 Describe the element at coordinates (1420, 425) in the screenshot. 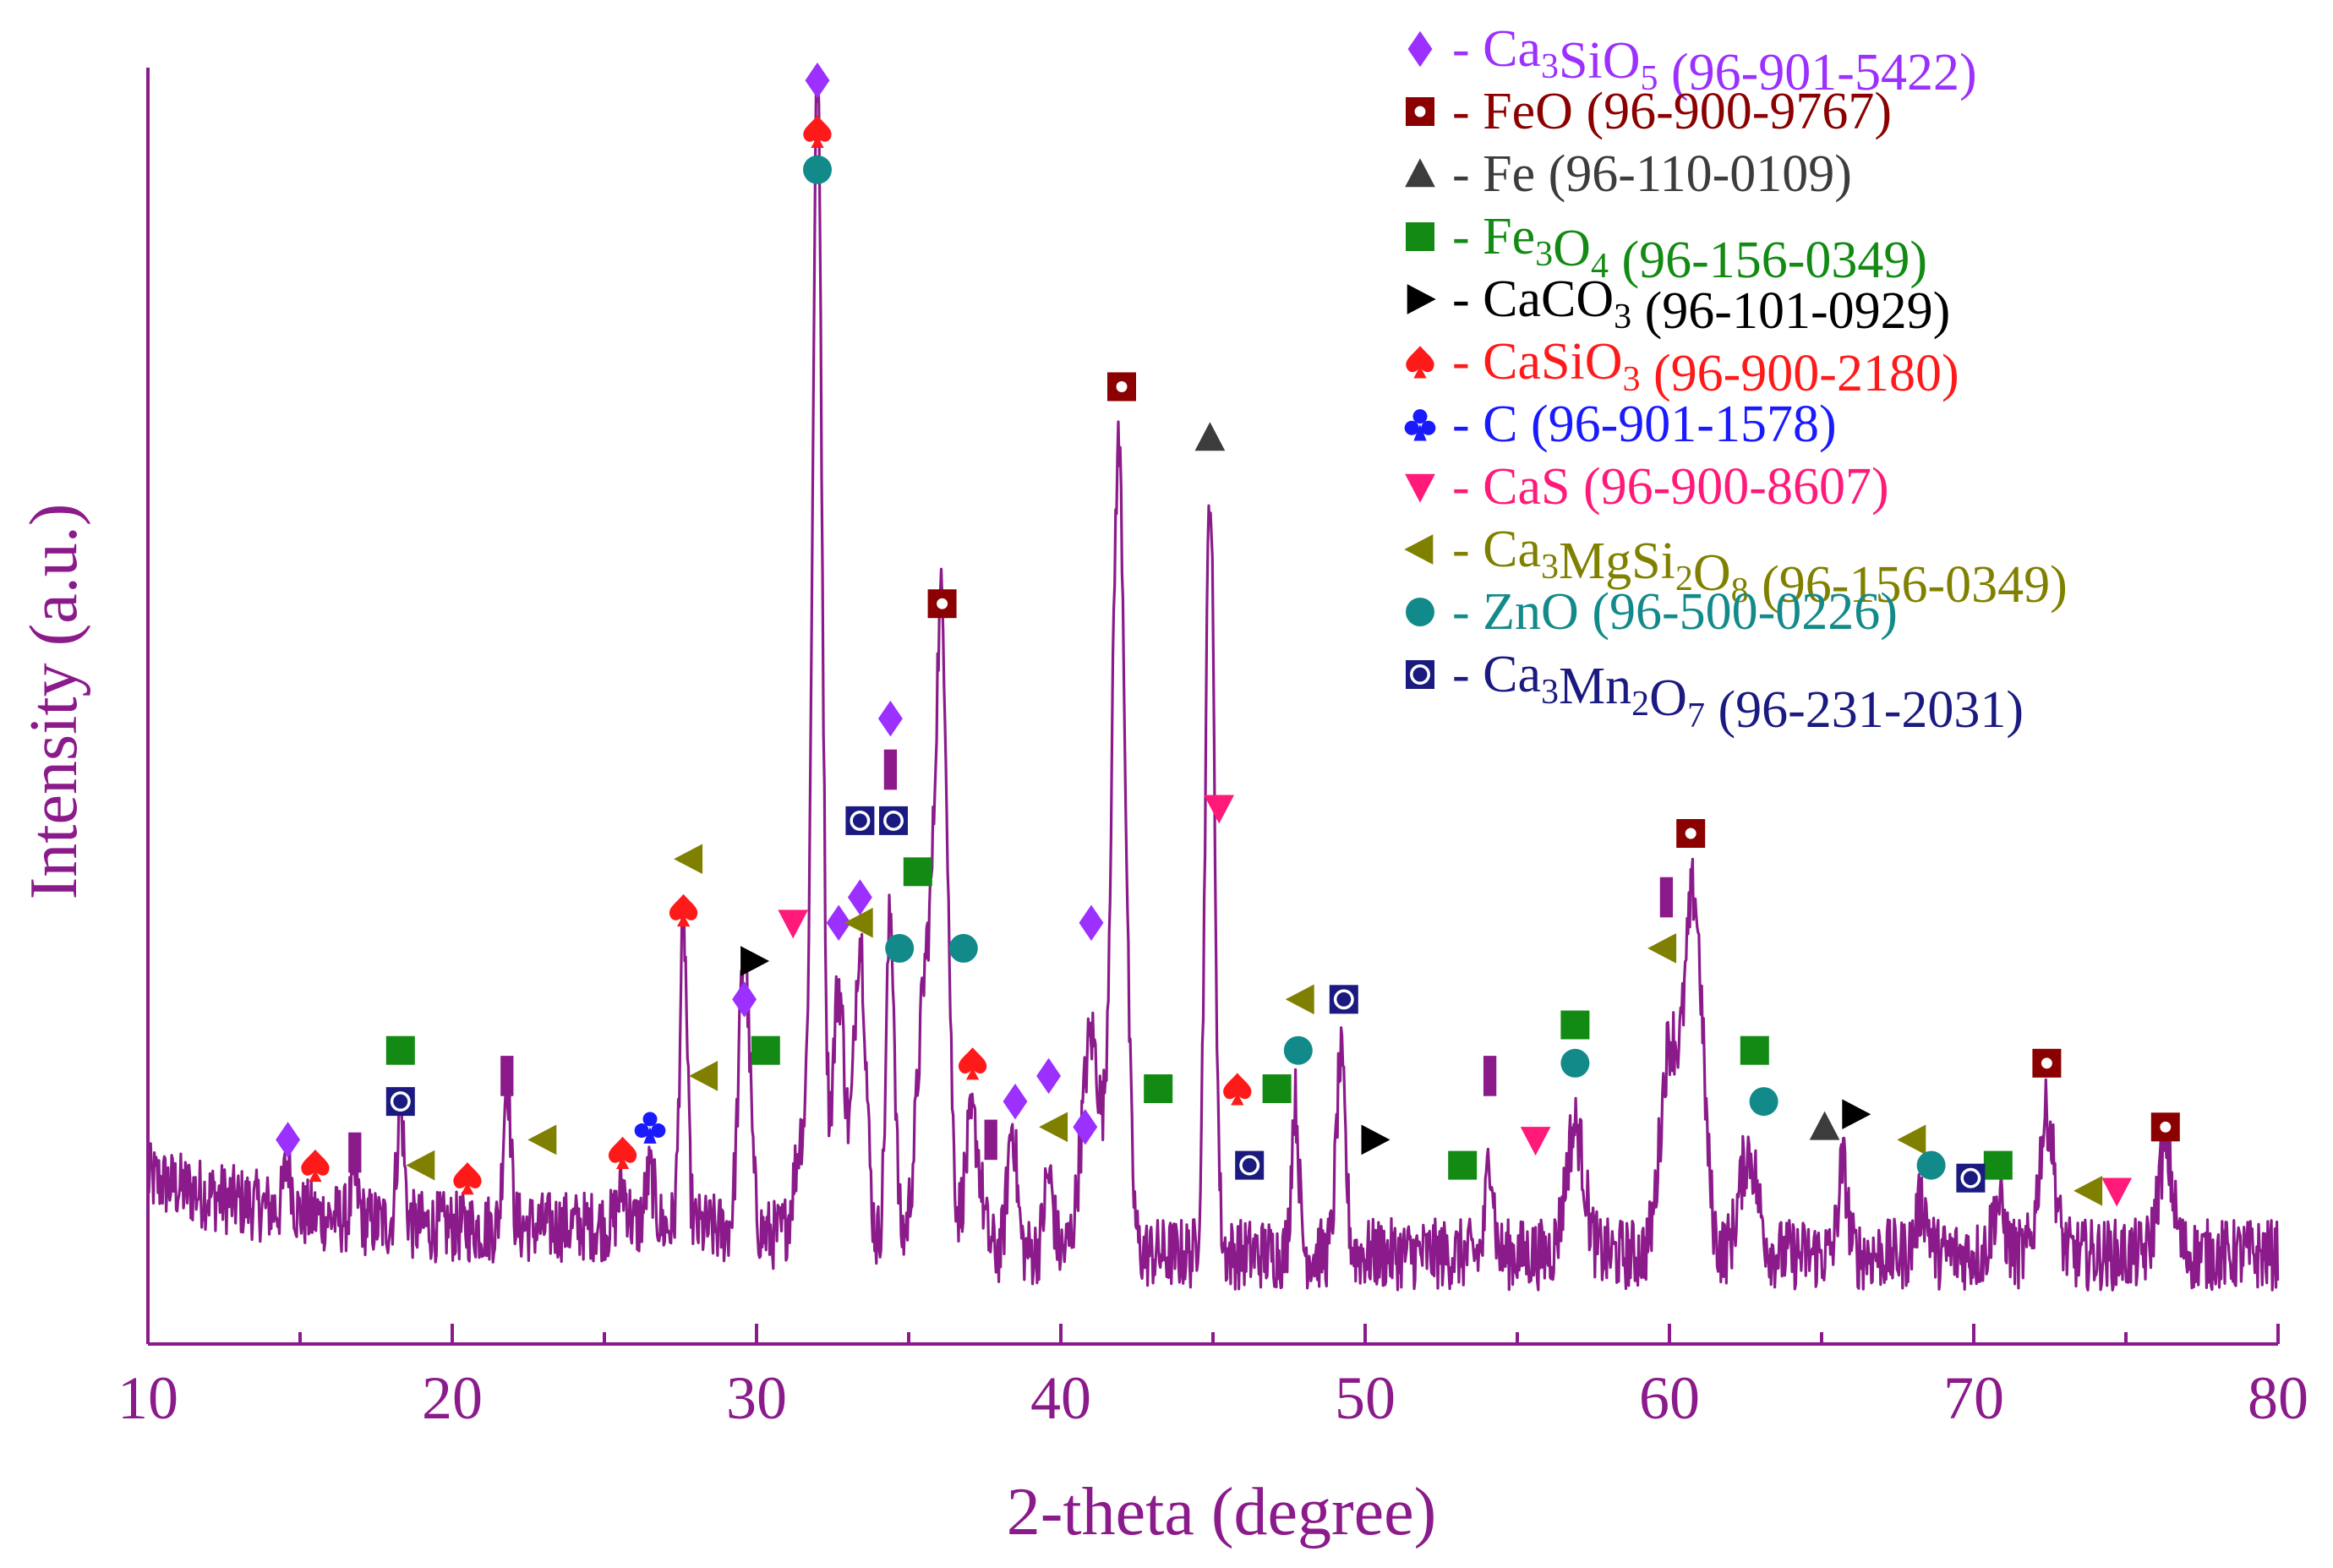

I see `legend-symbol-club` at that location.